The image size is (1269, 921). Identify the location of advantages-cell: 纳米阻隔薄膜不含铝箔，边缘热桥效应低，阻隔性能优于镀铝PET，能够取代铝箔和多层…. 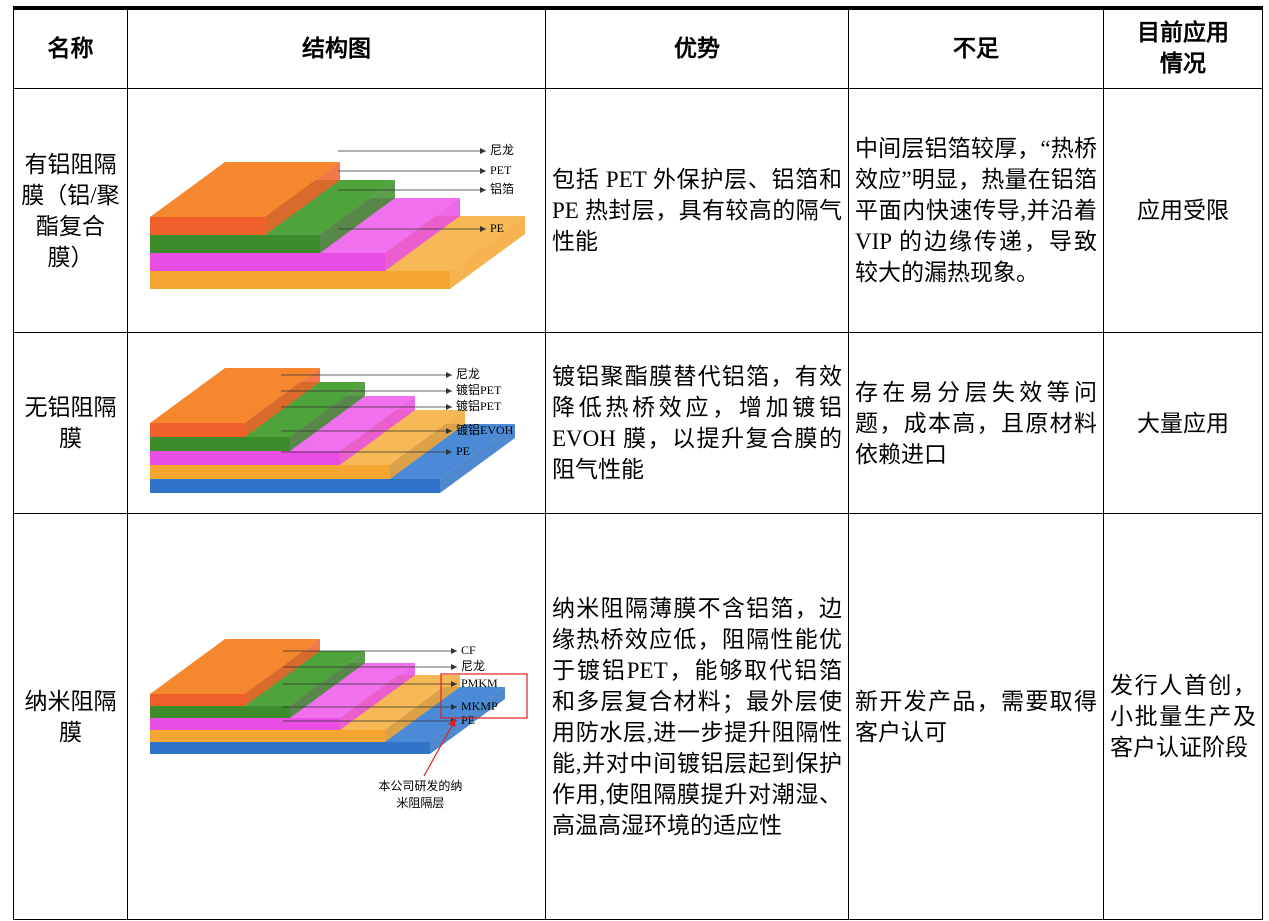
(697, 716).